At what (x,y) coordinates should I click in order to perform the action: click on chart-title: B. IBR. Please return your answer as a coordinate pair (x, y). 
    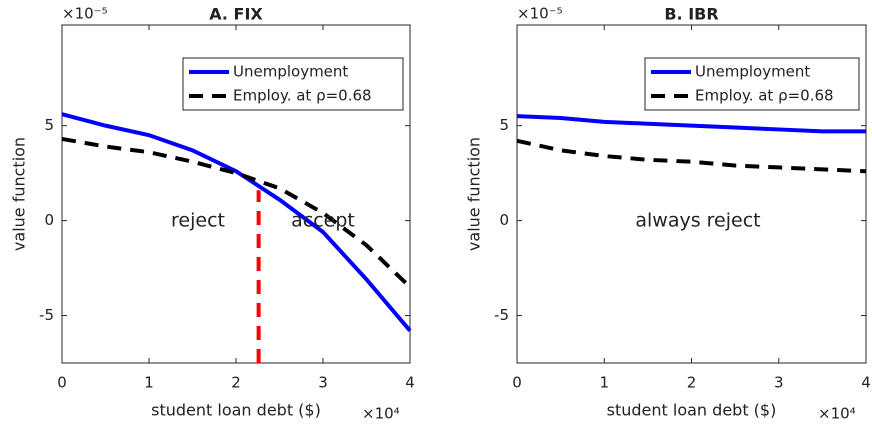
    Looking at the image, I should click on (691, 14).